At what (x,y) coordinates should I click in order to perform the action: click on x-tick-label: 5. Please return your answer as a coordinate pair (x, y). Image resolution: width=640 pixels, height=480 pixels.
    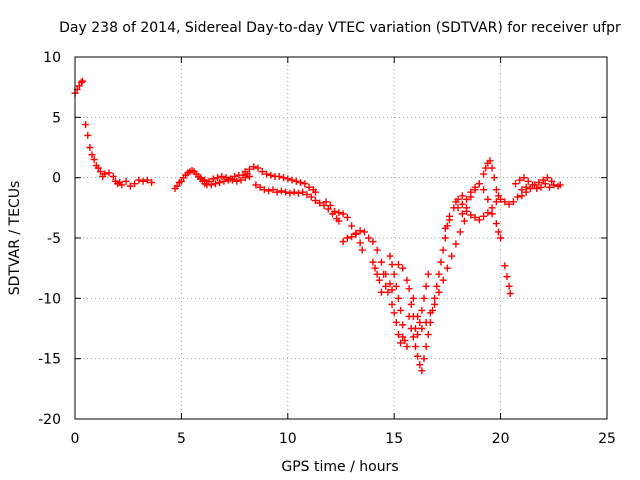
    Looking at the image, I should click on (181, 439).